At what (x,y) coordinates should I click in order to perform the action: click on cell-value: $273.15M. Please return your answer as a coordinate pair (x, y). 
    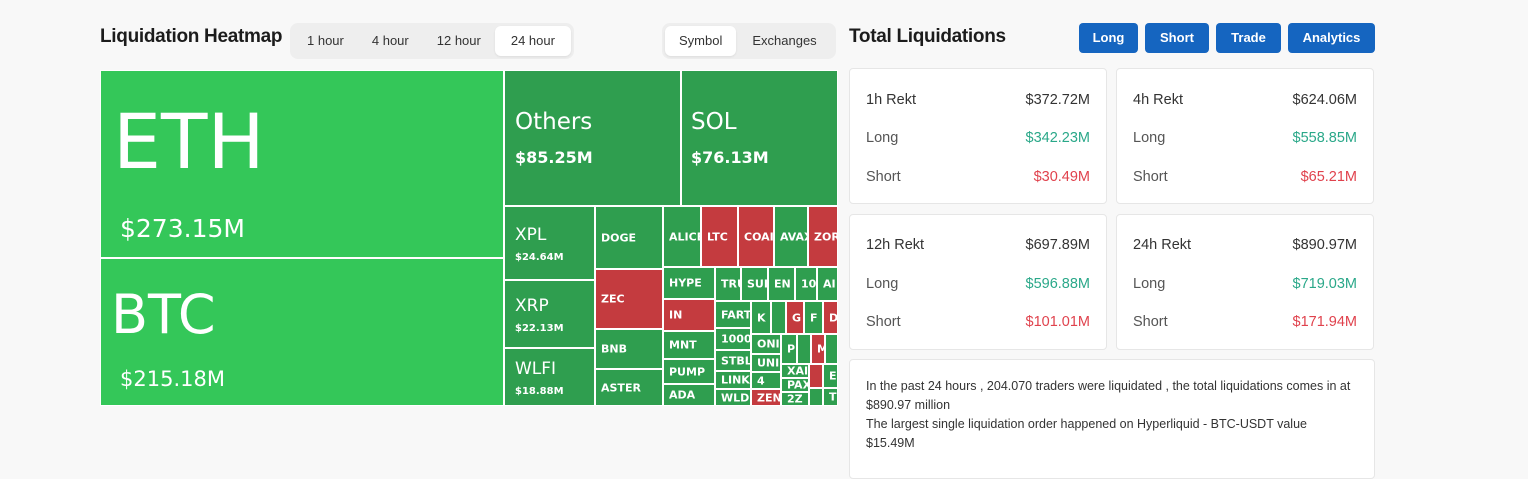
    Looking at the image, I should click on (182, 228).